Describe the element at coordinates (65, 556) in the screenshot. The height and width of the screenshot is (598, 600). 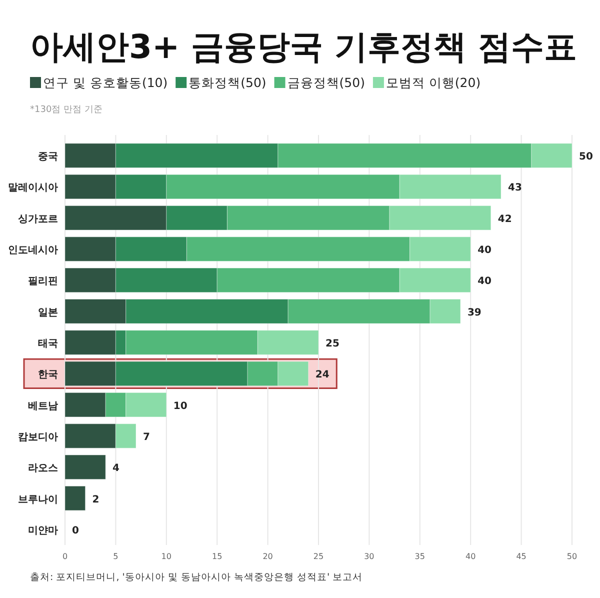
I see `x-tick-label: 0` at that location.